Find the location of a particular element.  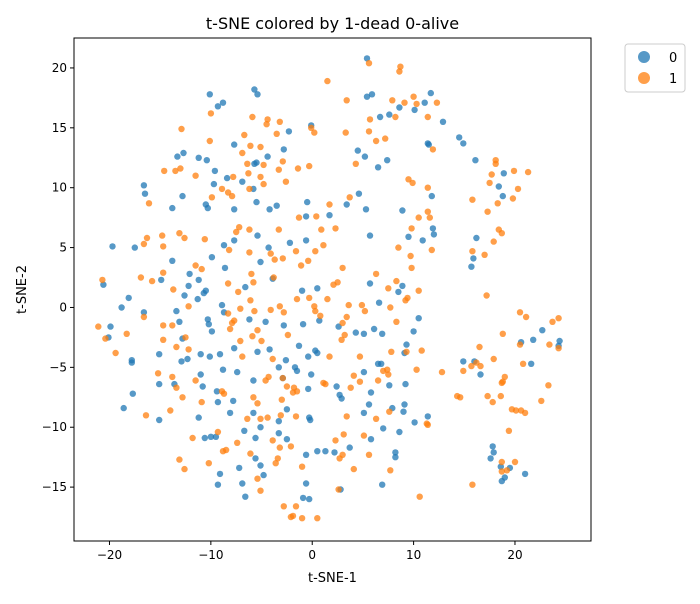

y-tick-label: 0 is located at coordinates (63, 307).